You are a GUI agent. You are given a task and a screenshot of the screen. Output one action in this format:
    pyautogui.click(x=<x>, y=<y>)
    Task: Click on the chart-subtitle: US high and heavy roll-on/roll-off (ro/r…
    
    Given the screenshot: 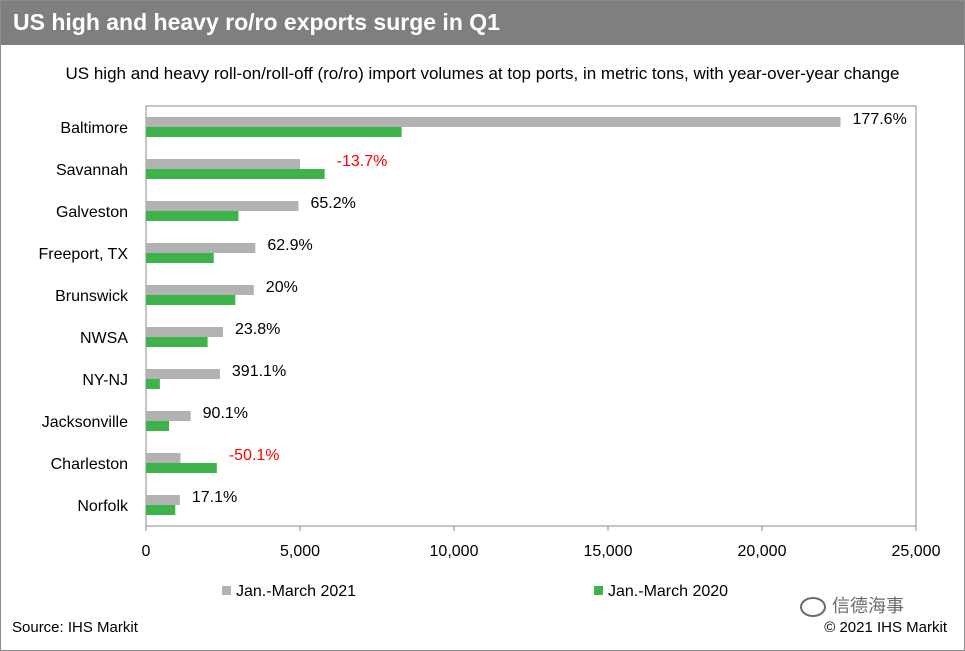 What is the action you would take?
    pyautogui.click(x=482, y=73)
    